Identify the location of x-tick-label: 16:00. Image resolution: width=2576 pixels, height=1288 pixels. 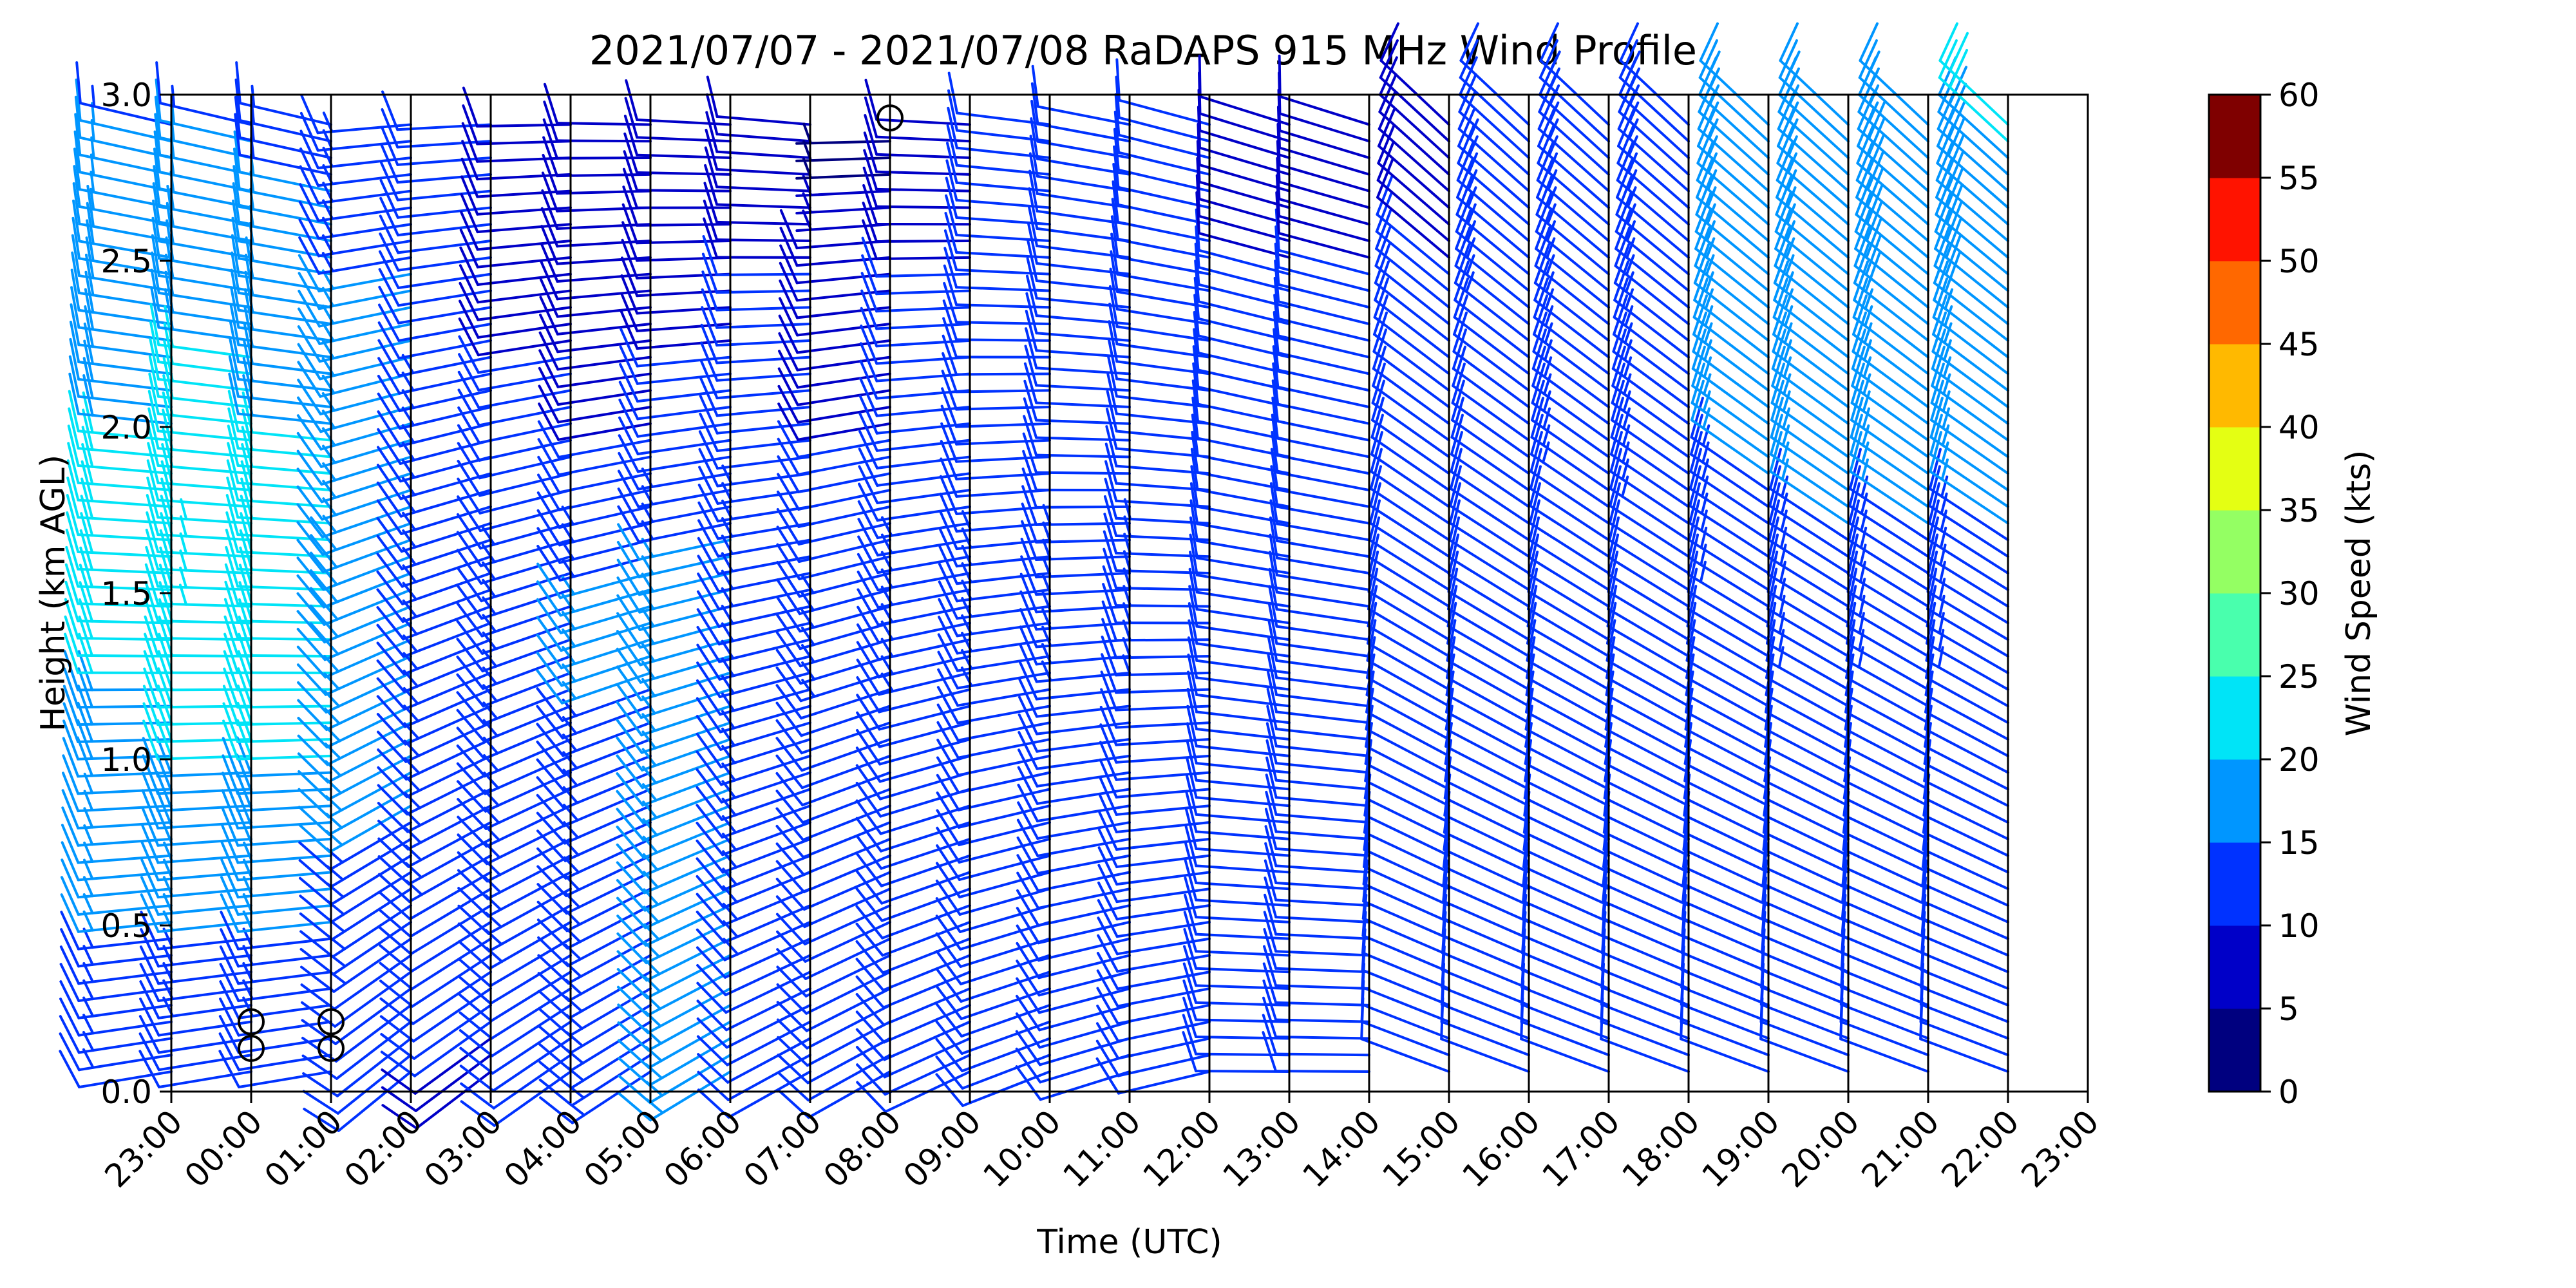
(1502, 1149).